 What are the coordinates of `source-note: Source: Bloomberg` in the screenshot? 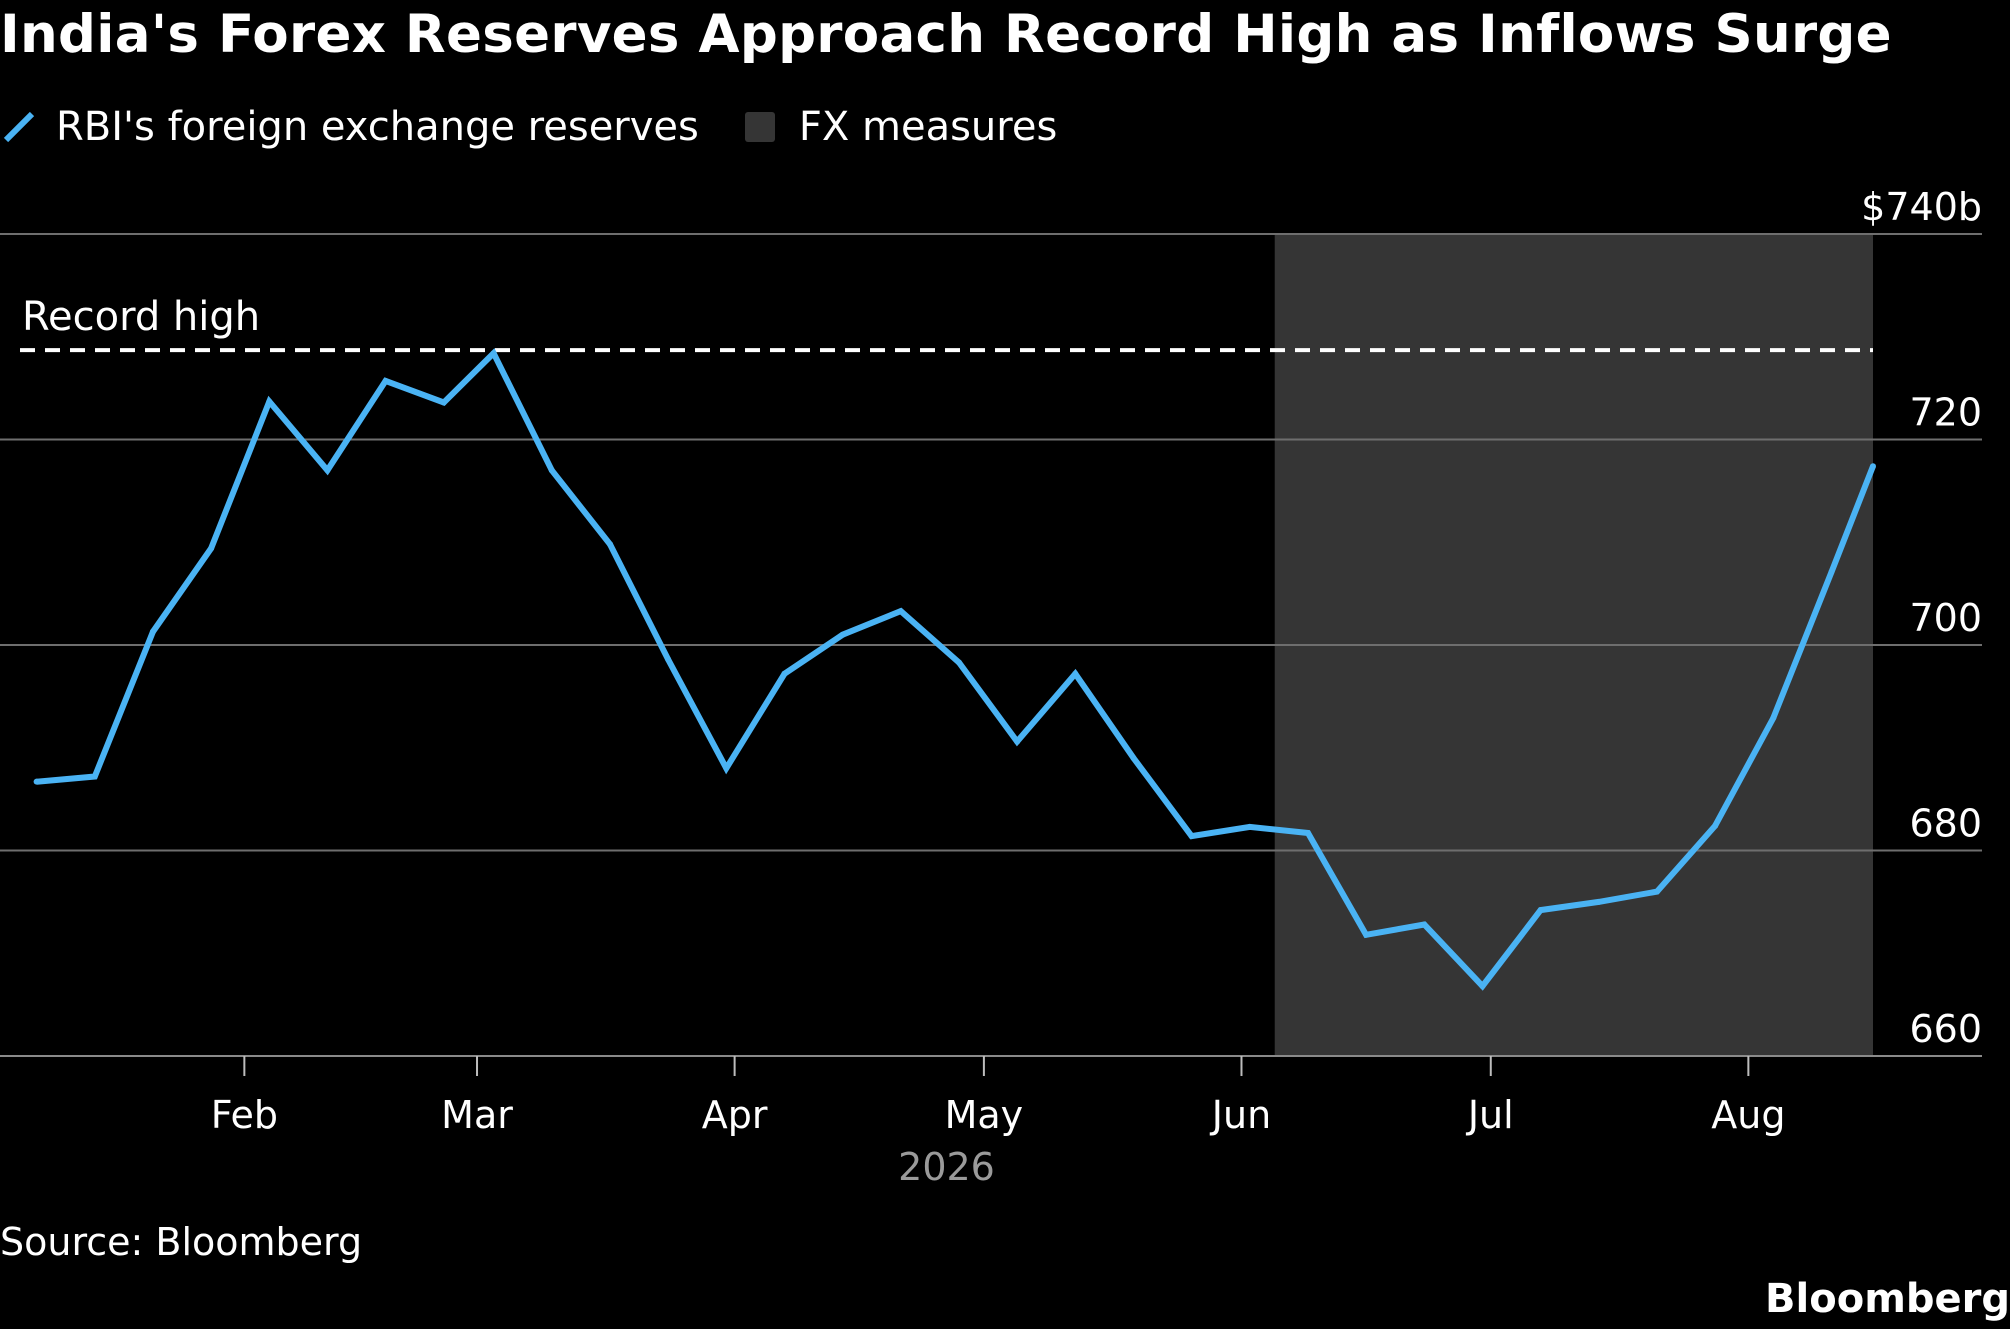 It's located at (181, 1242).